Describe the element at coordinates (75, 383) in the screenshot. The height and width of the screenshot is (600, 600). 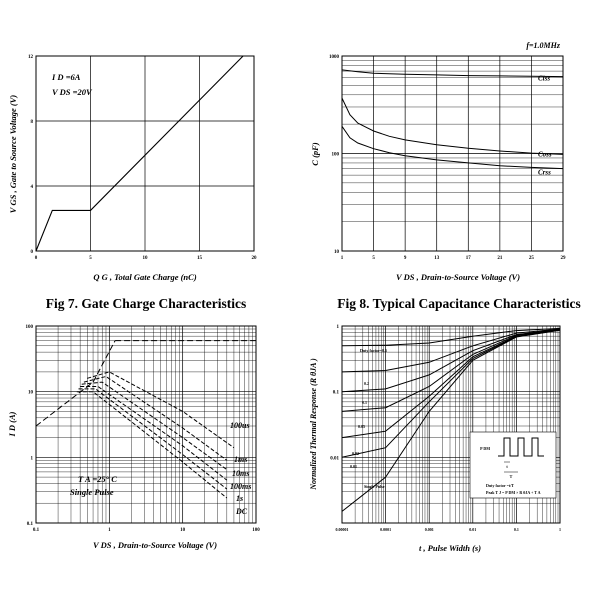
I see `fig9-series-rds-on-limit` at that location.